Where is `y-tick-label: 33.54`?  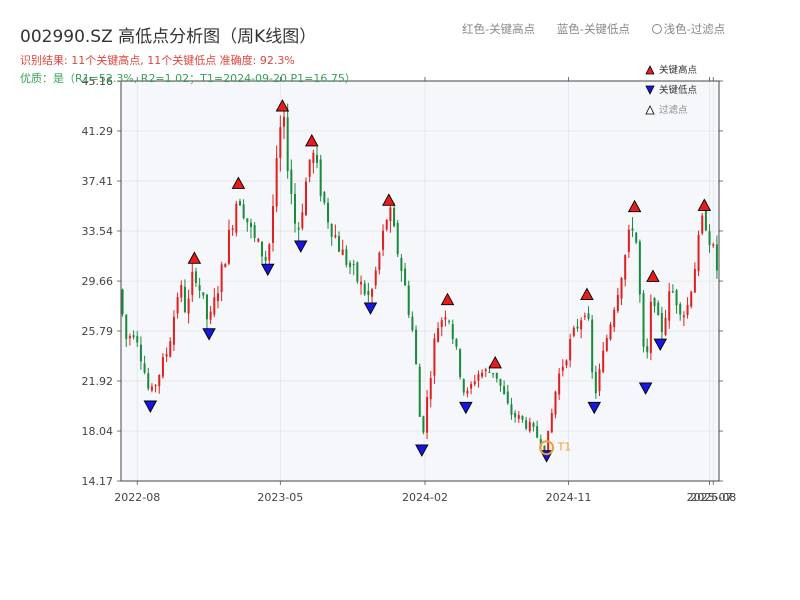
y-tick-label: 33.54 is located at coordinates (98, 231).